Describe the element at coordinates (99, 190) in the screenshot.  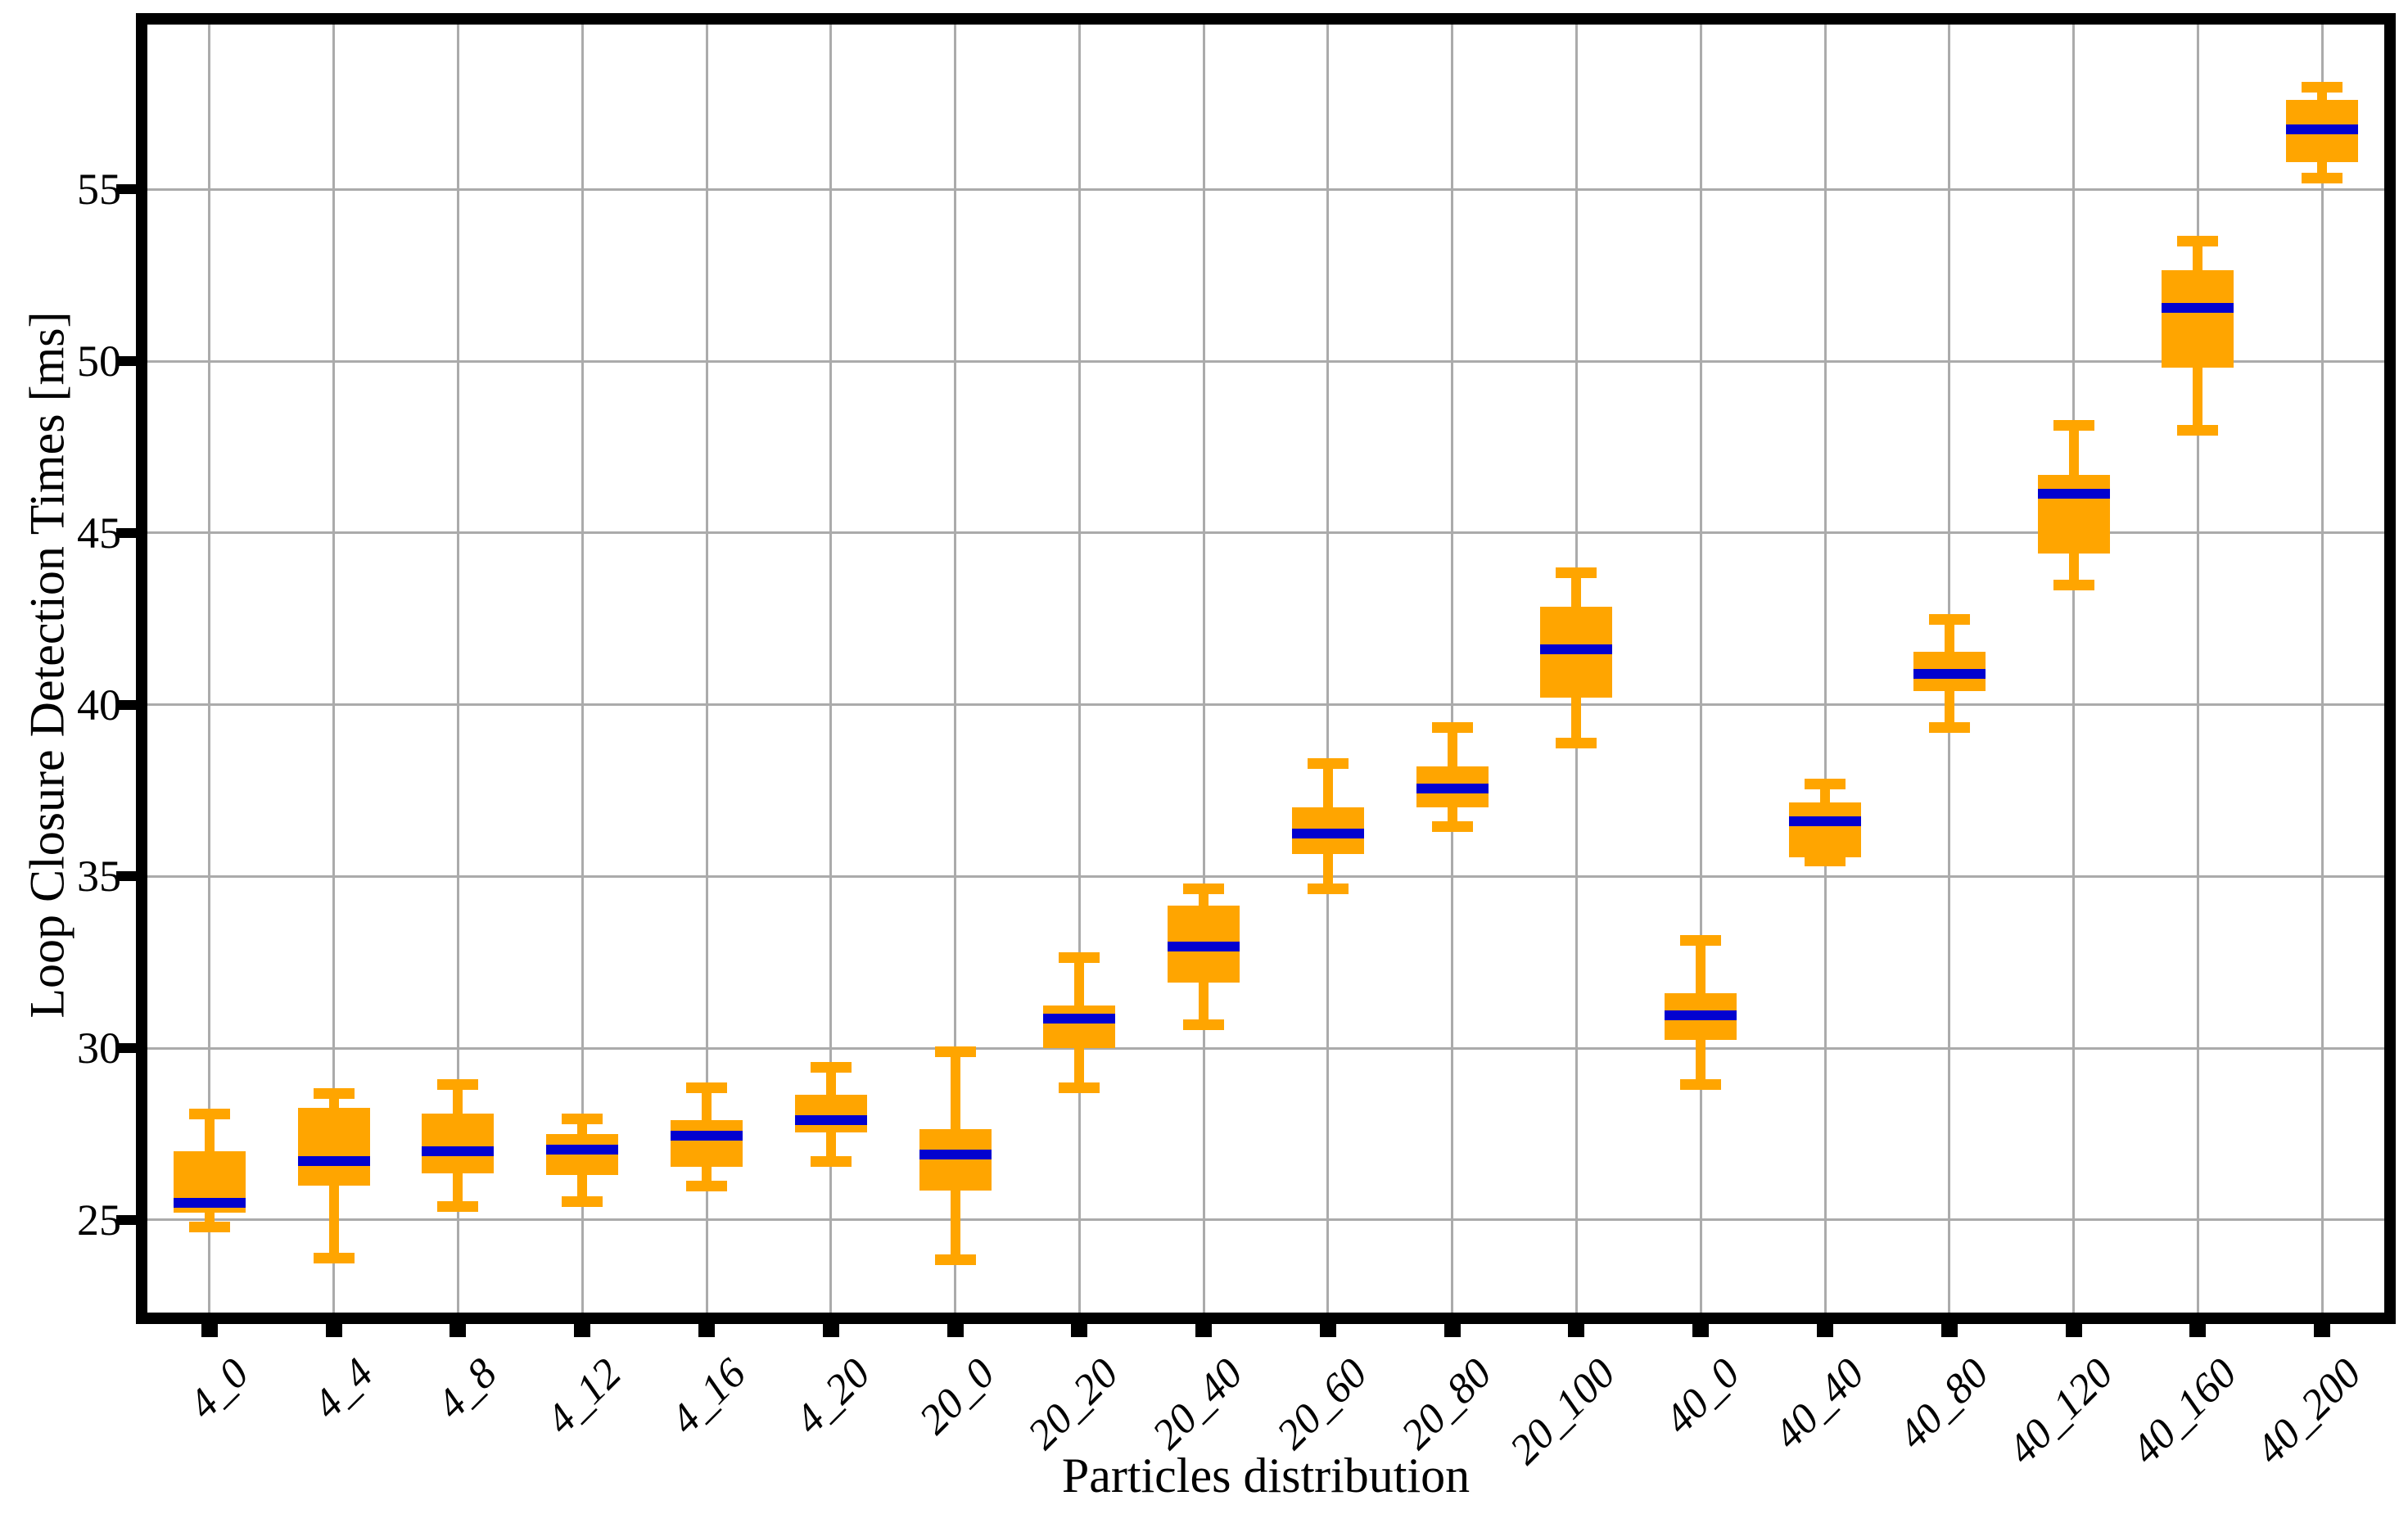
I see `y-tick-label: 55` at that location.